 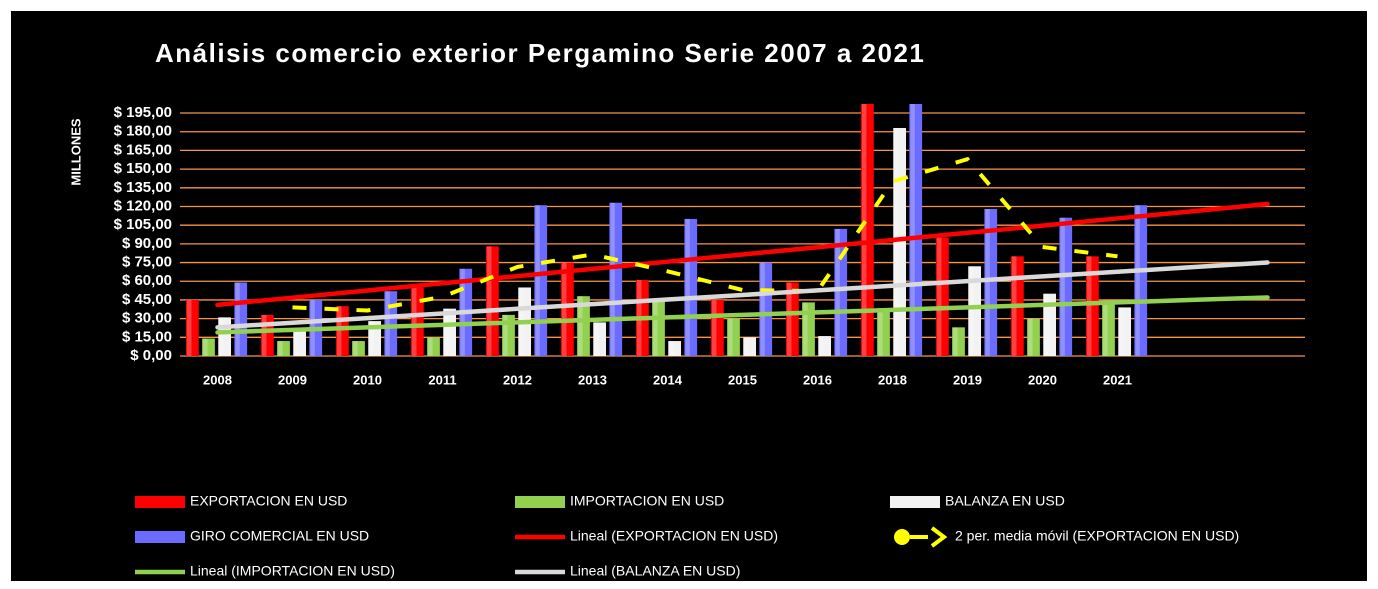 What do you see at coordinates (668, 379) in the screenshot?
I see `x-tick-label: 2014` at bounding box center [668, 379].